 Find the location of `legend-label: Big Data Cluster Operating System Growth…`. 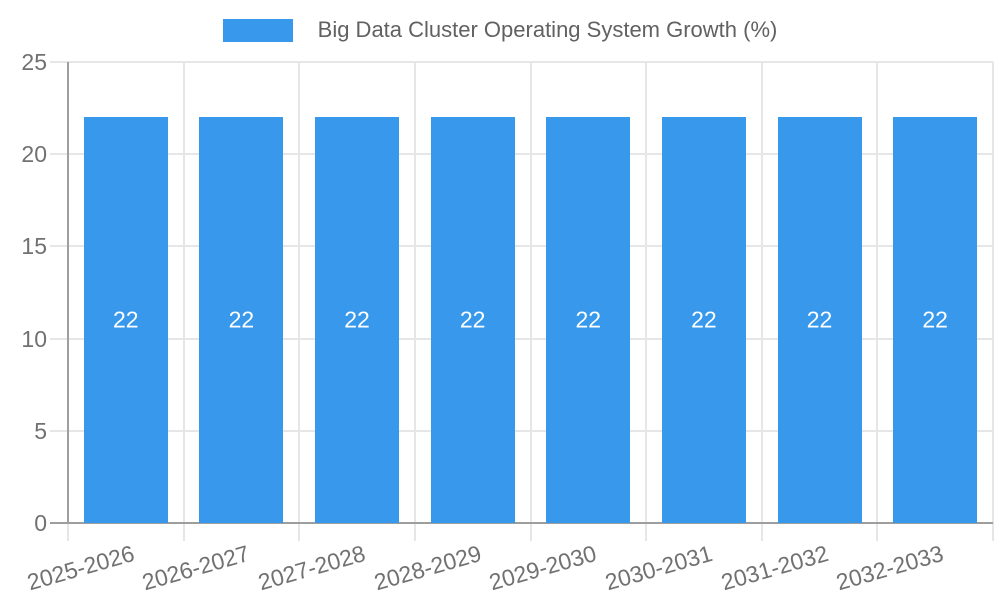

legend-label: Big Data Cluster Operating System Growth… is located at coordinates (547, 29).